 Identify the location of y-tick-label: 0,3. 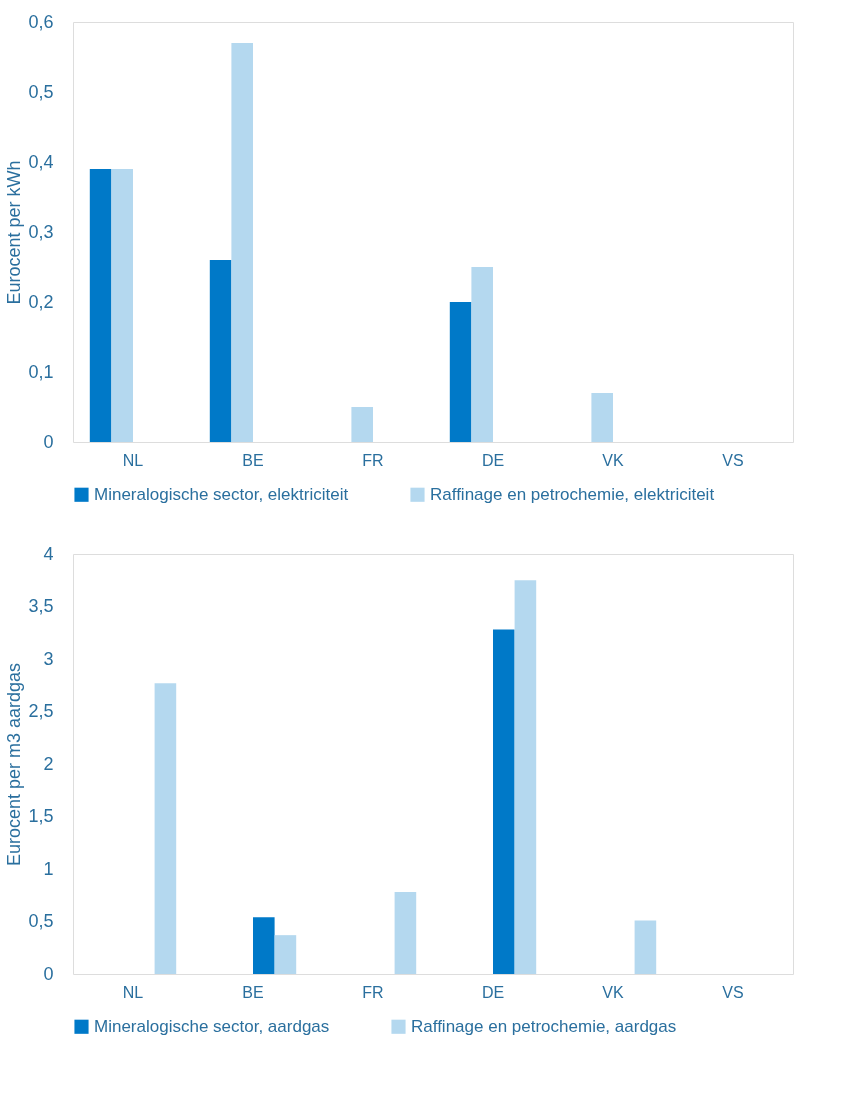
(41, 231).